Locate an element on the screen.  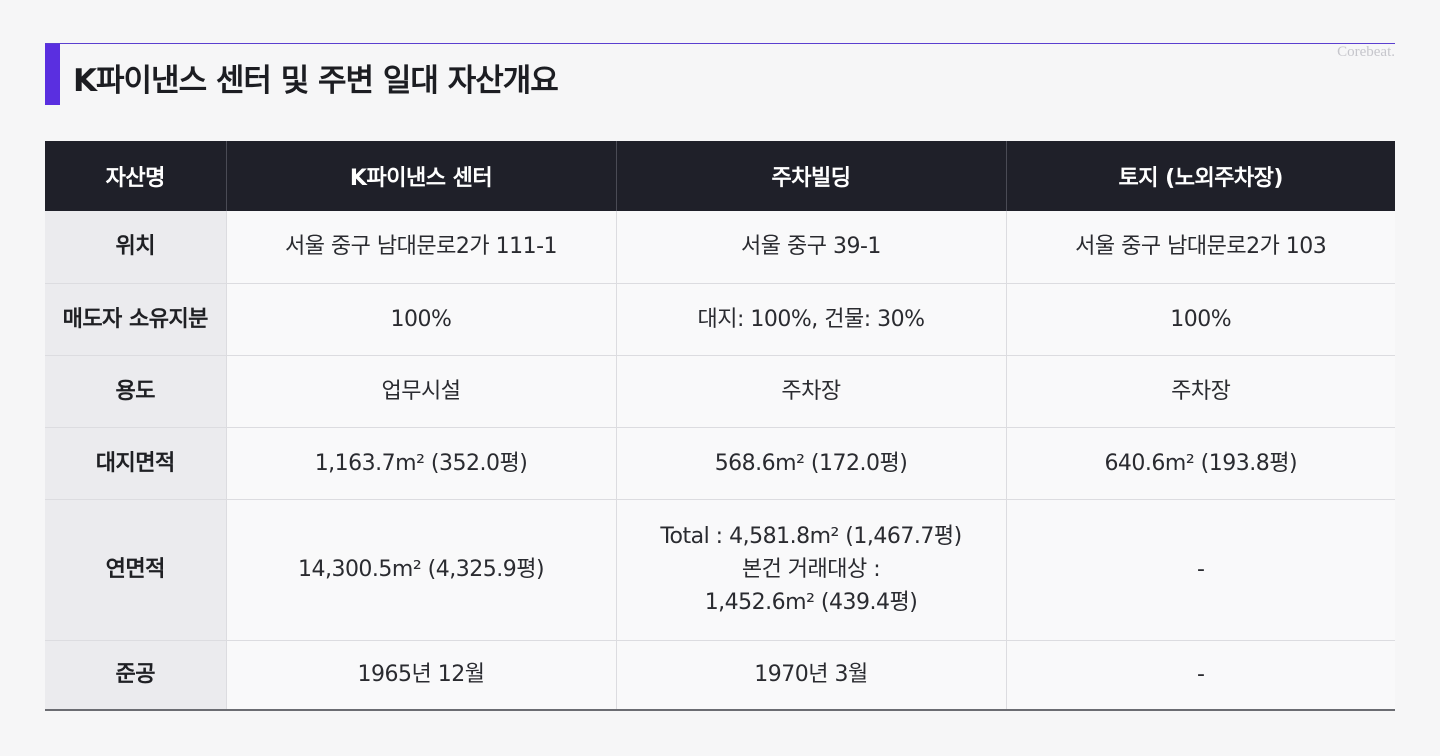
cell-text: 업무시설 is located at coordinates (421, 391).